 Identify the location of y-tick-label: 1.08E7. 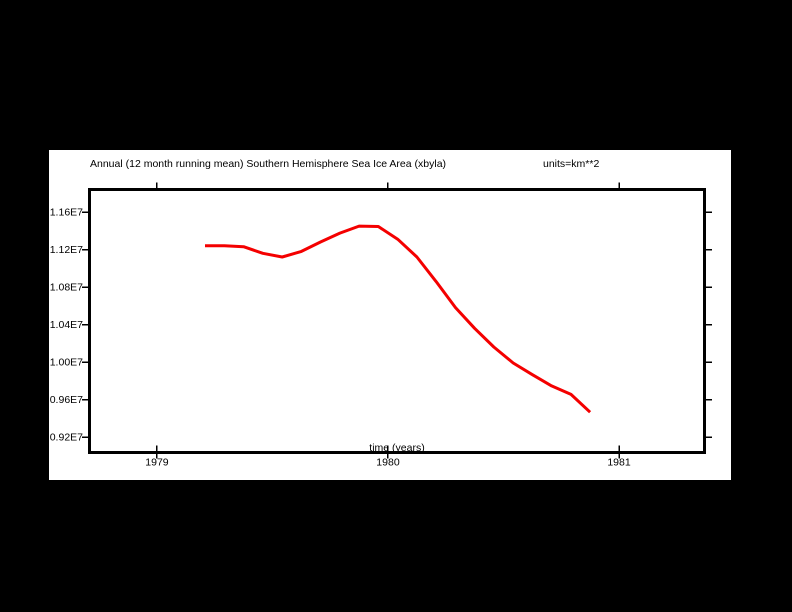
(66, 288).